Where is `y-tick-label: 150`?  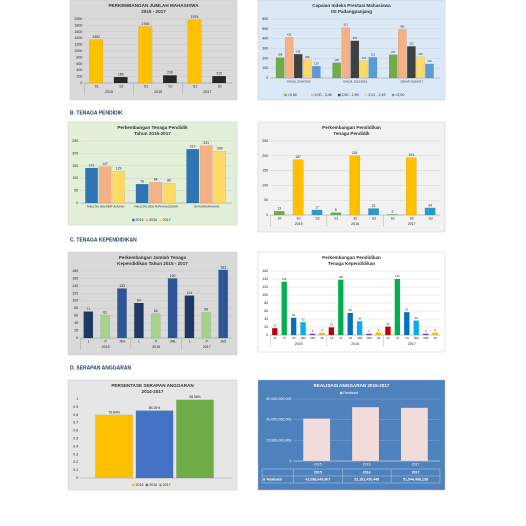
y-tick-label: 150 is located at coordinates (75, 166).